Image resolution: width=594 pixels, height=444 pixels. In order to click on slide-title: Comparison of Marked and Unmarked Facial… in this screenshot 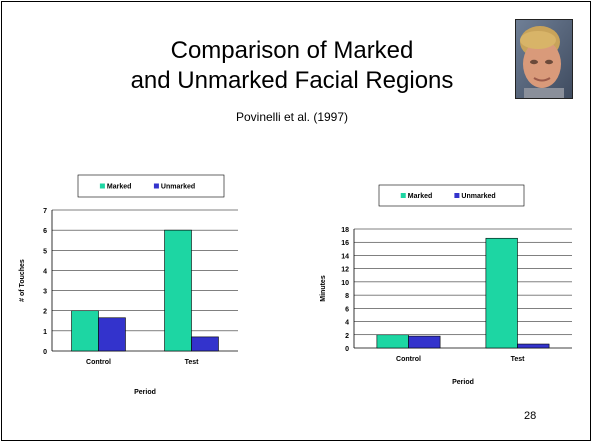, I will do `click(292, 66)`.